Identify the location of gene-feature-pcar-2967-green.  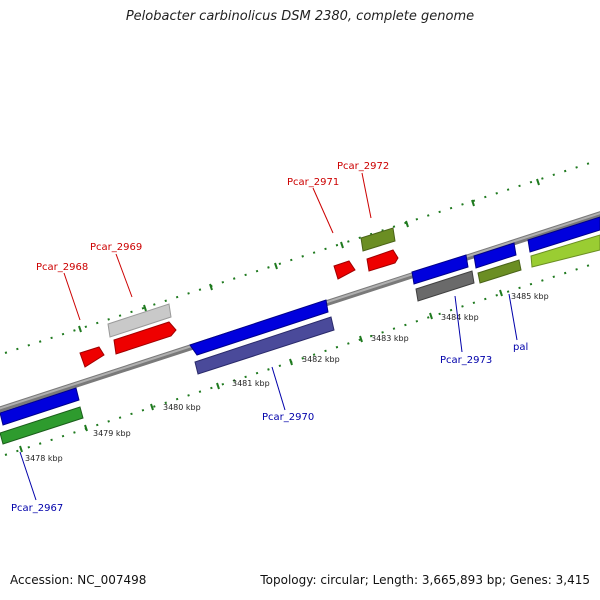
(42, 425).